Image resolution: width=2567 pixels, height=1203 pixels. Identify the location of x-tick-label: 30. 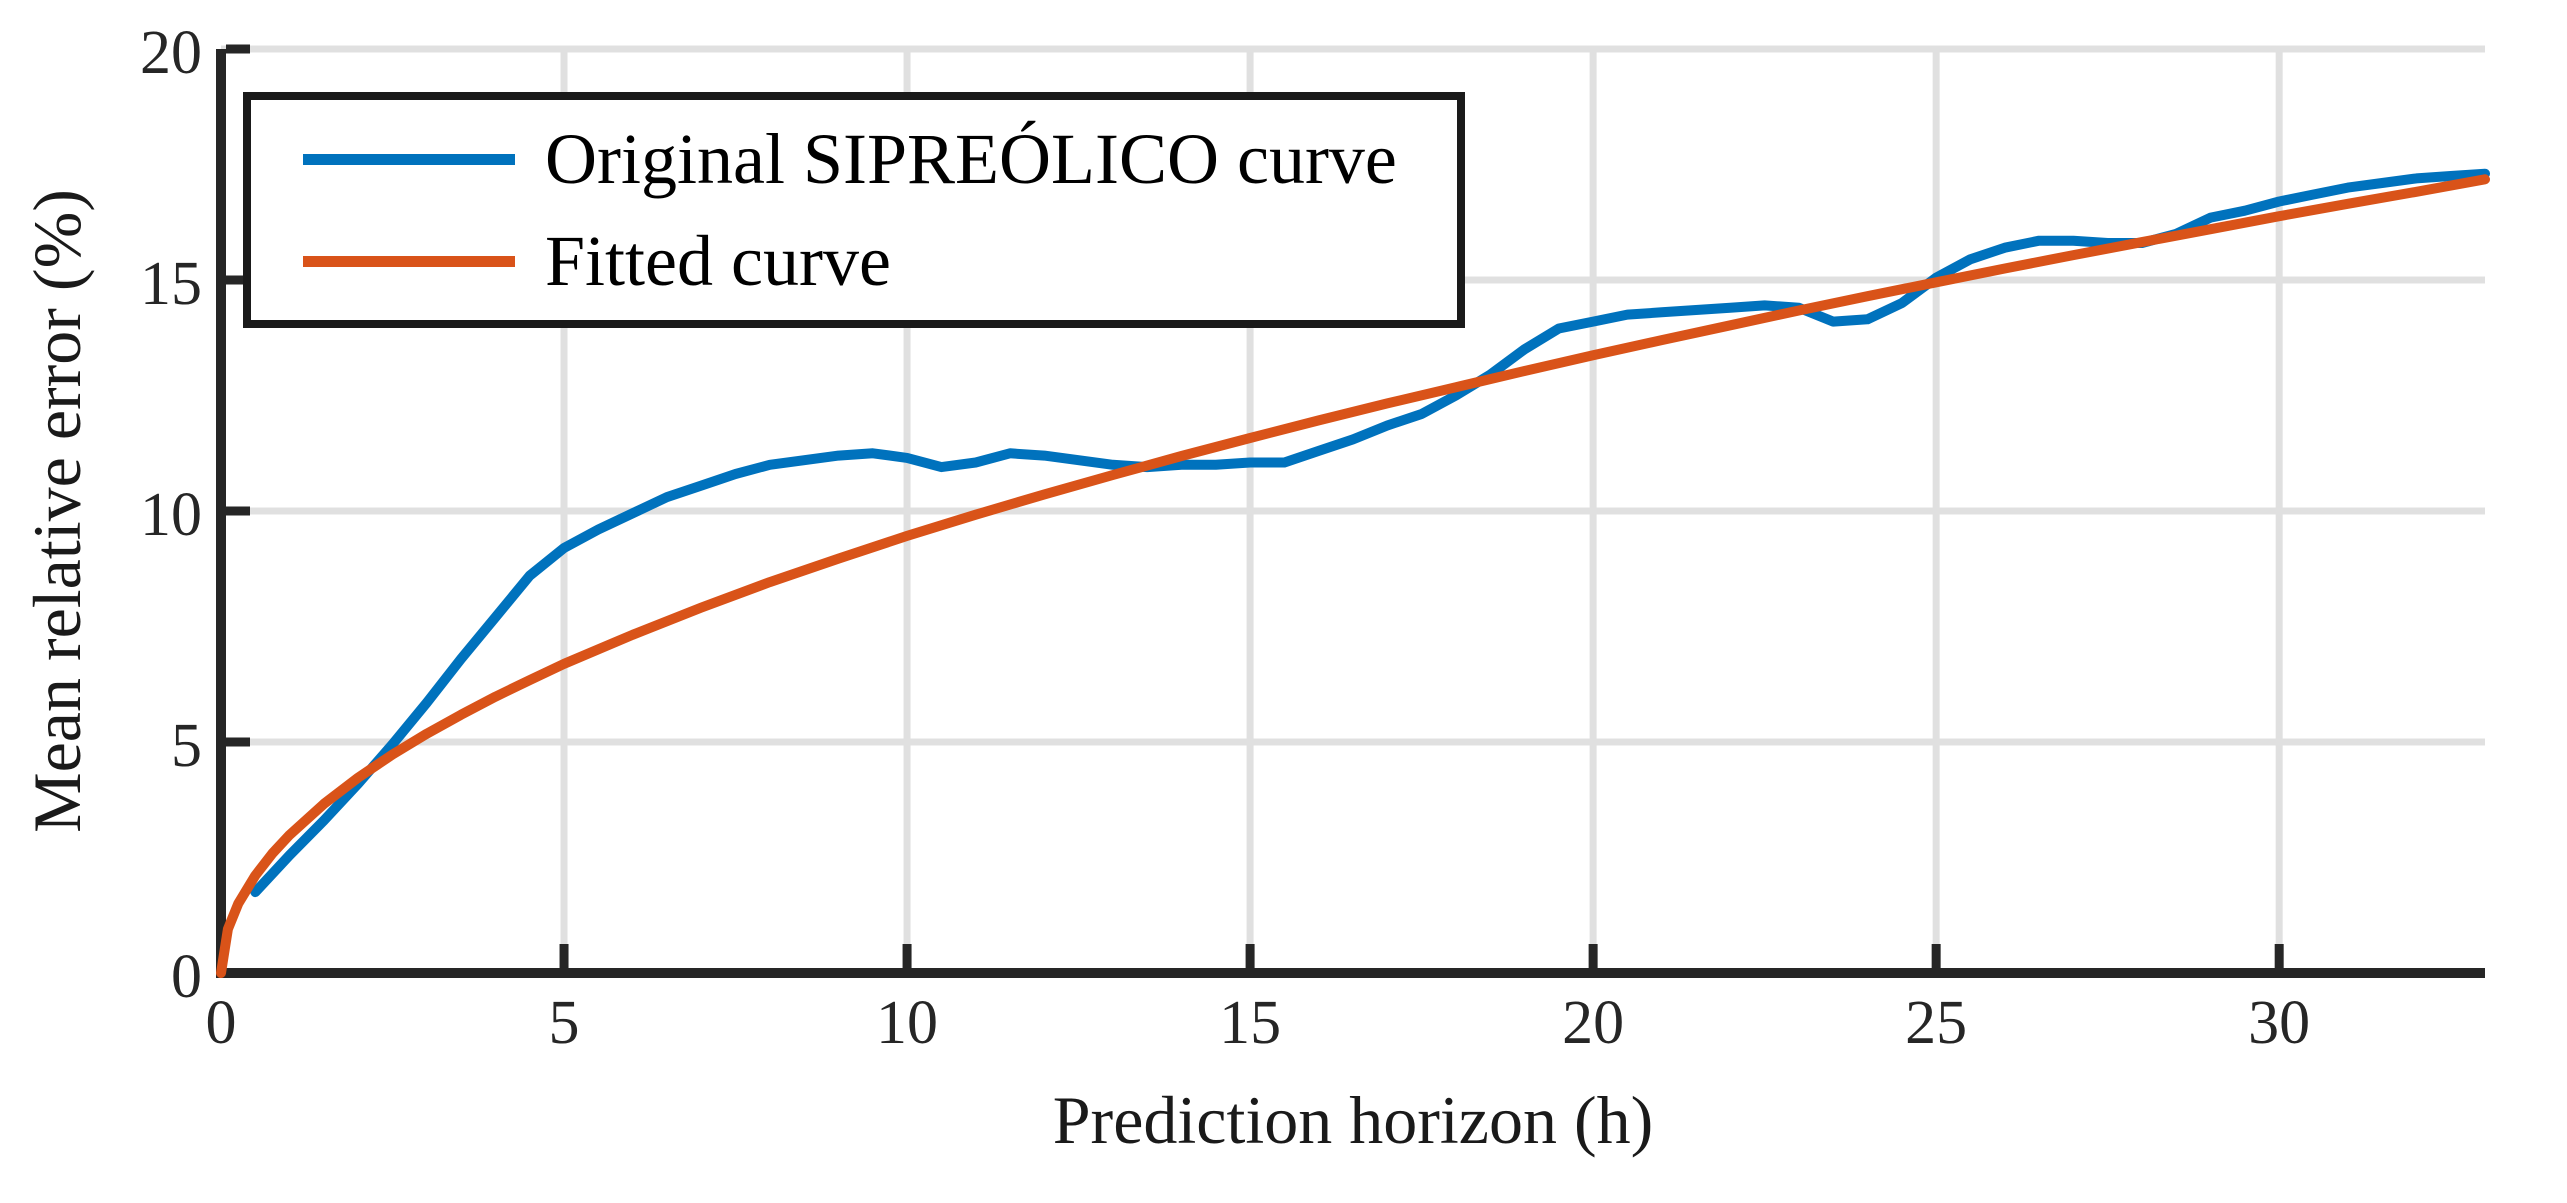
(2279, 1023).